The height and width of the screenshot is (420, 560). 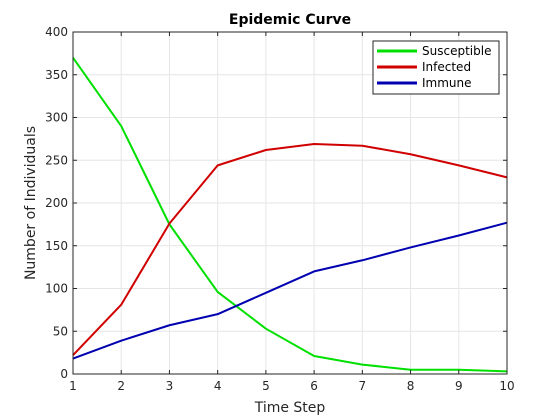 What do you see at coordinates (56, 203) in the screenshot?
I see `y-tick-label: 200` at bounding box center [56, 203].